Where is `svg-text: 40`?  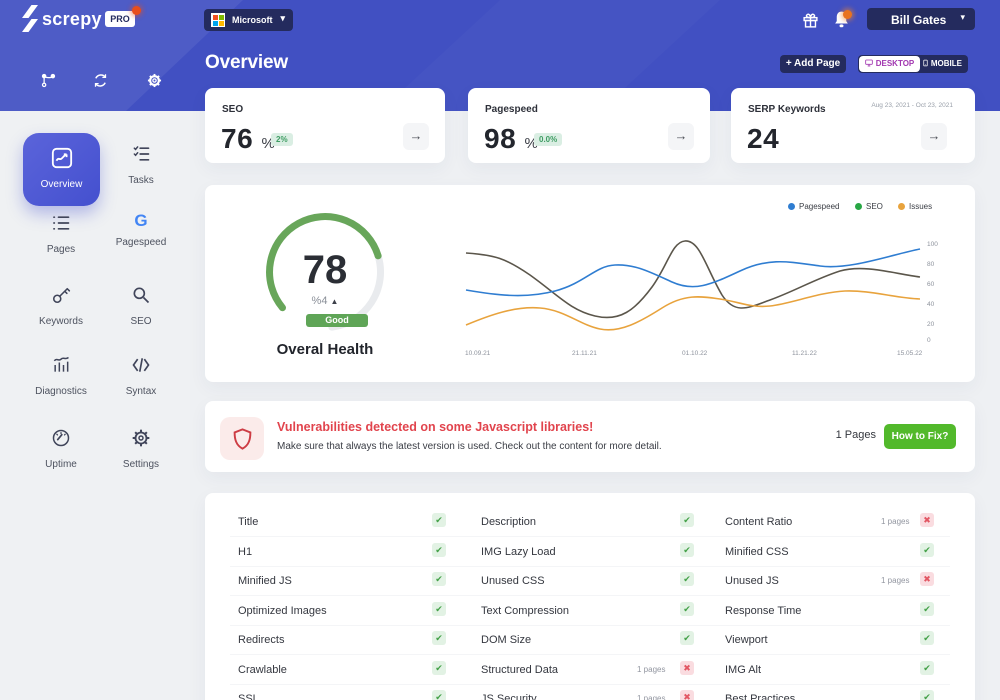 svg-text: 40 is located at coordinates (931, 304).